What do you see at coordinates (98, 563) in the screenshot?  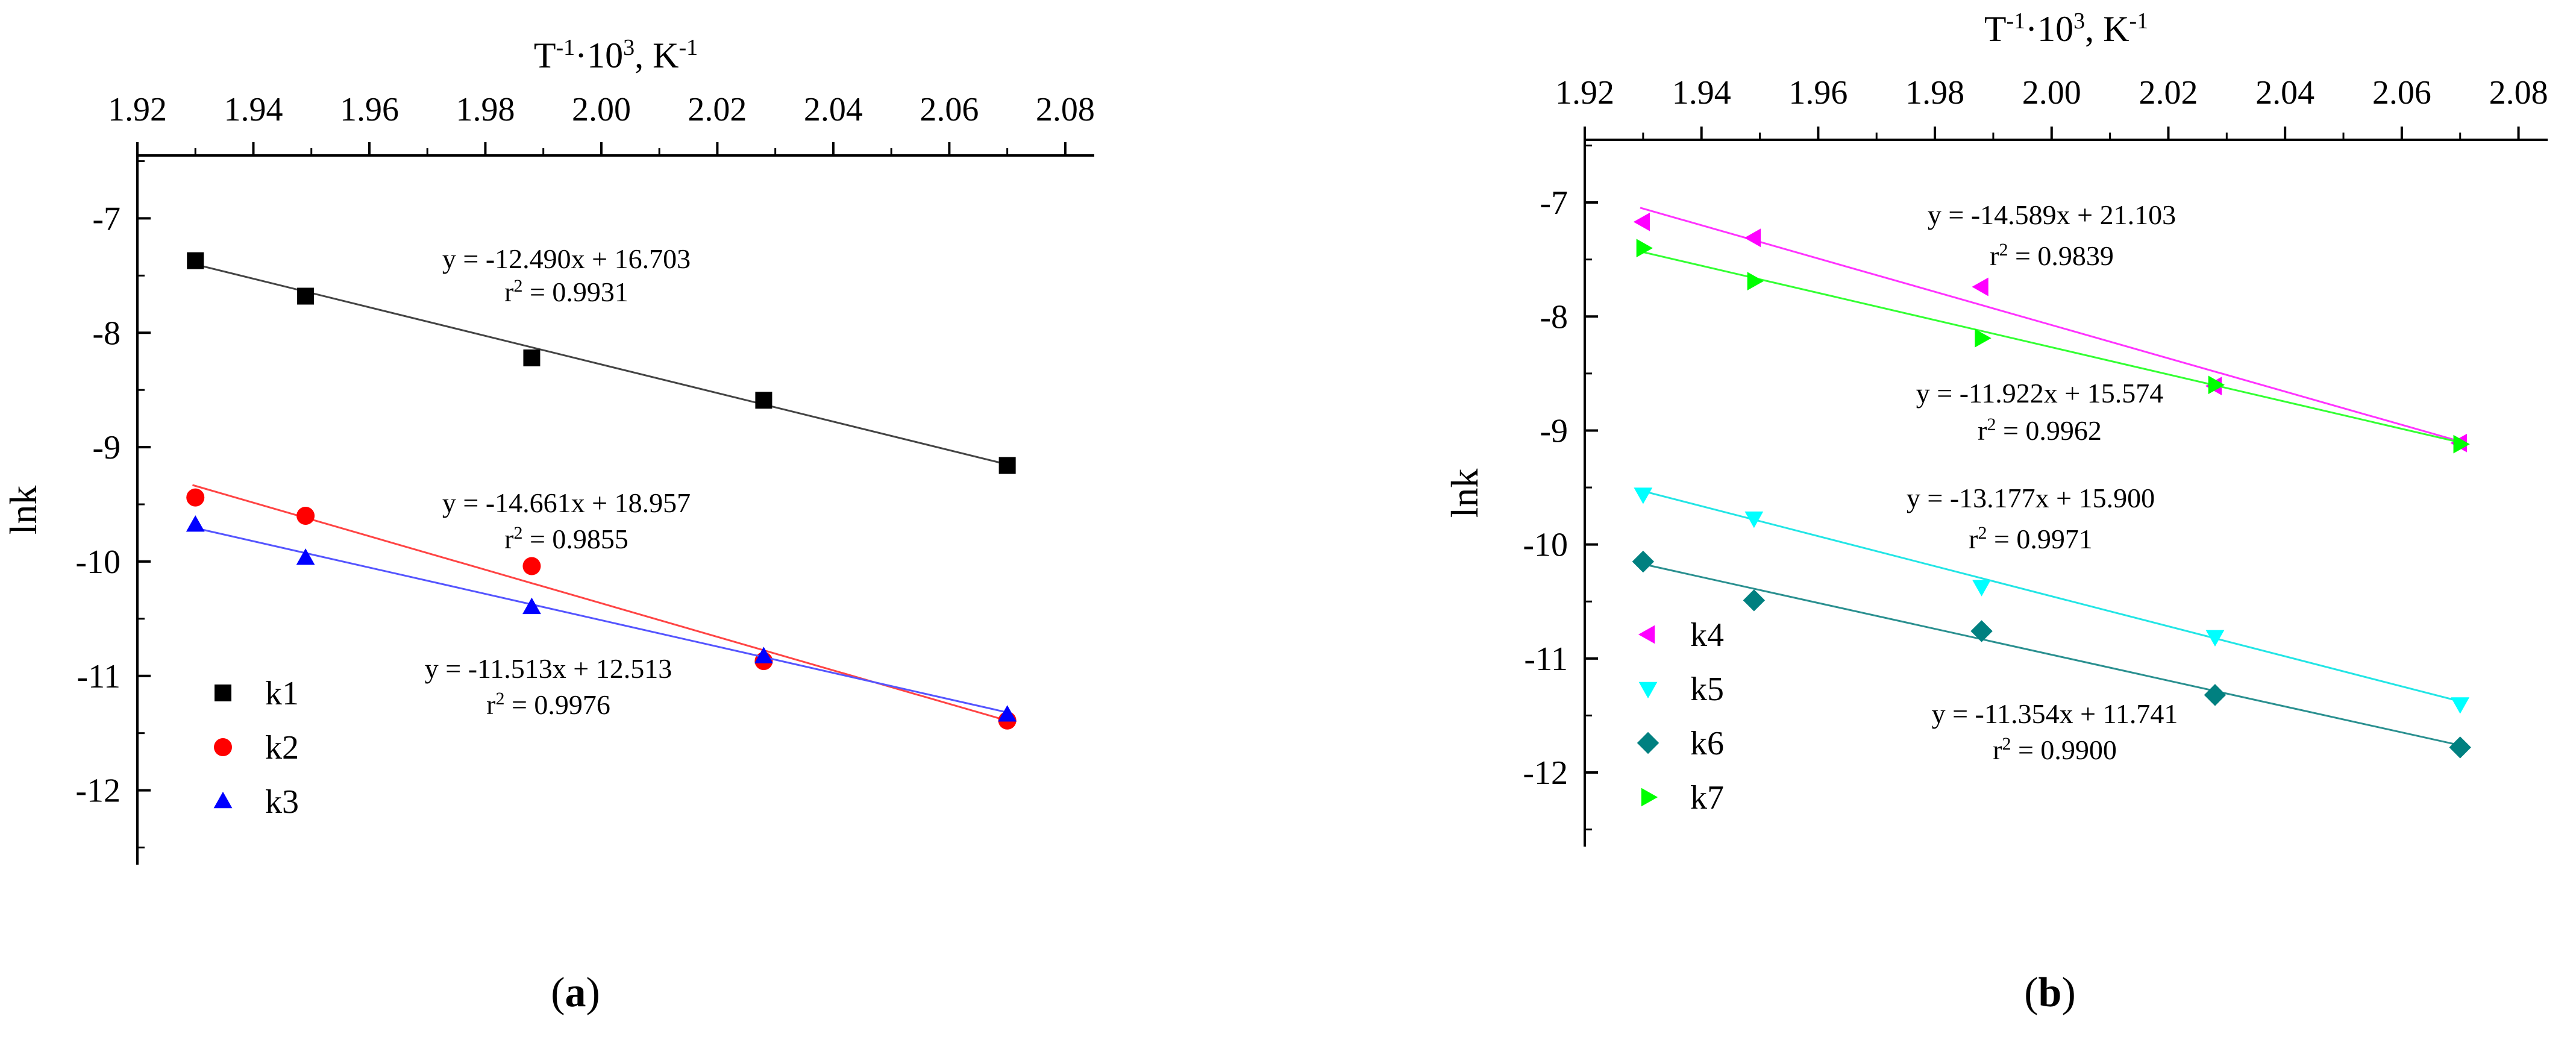 I see `panel-a-y-tick-label: -10` at bounding box center [98, 563].